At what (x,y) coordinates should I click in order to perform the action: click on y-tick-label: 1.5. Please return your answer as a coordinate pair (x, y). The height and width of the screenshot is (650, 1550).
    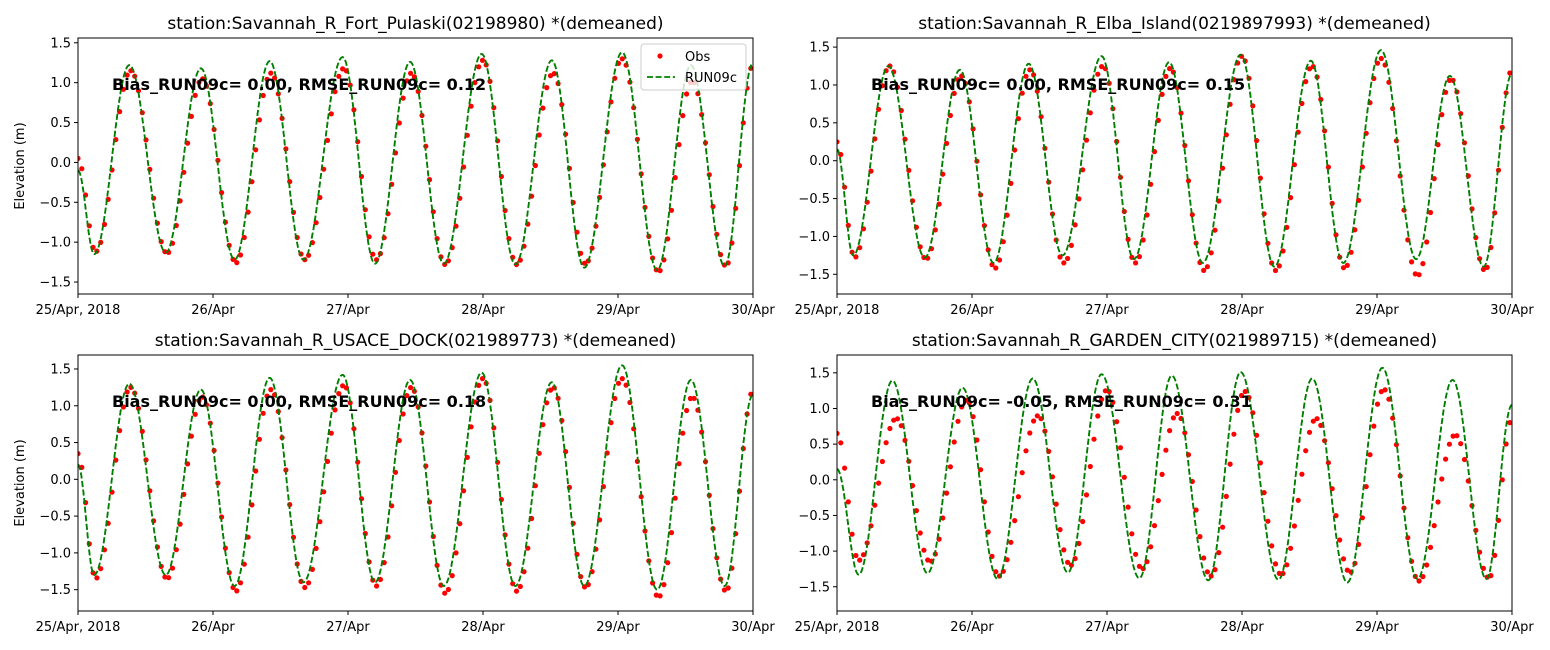
    Looking at the image, I should click on (60, 369).